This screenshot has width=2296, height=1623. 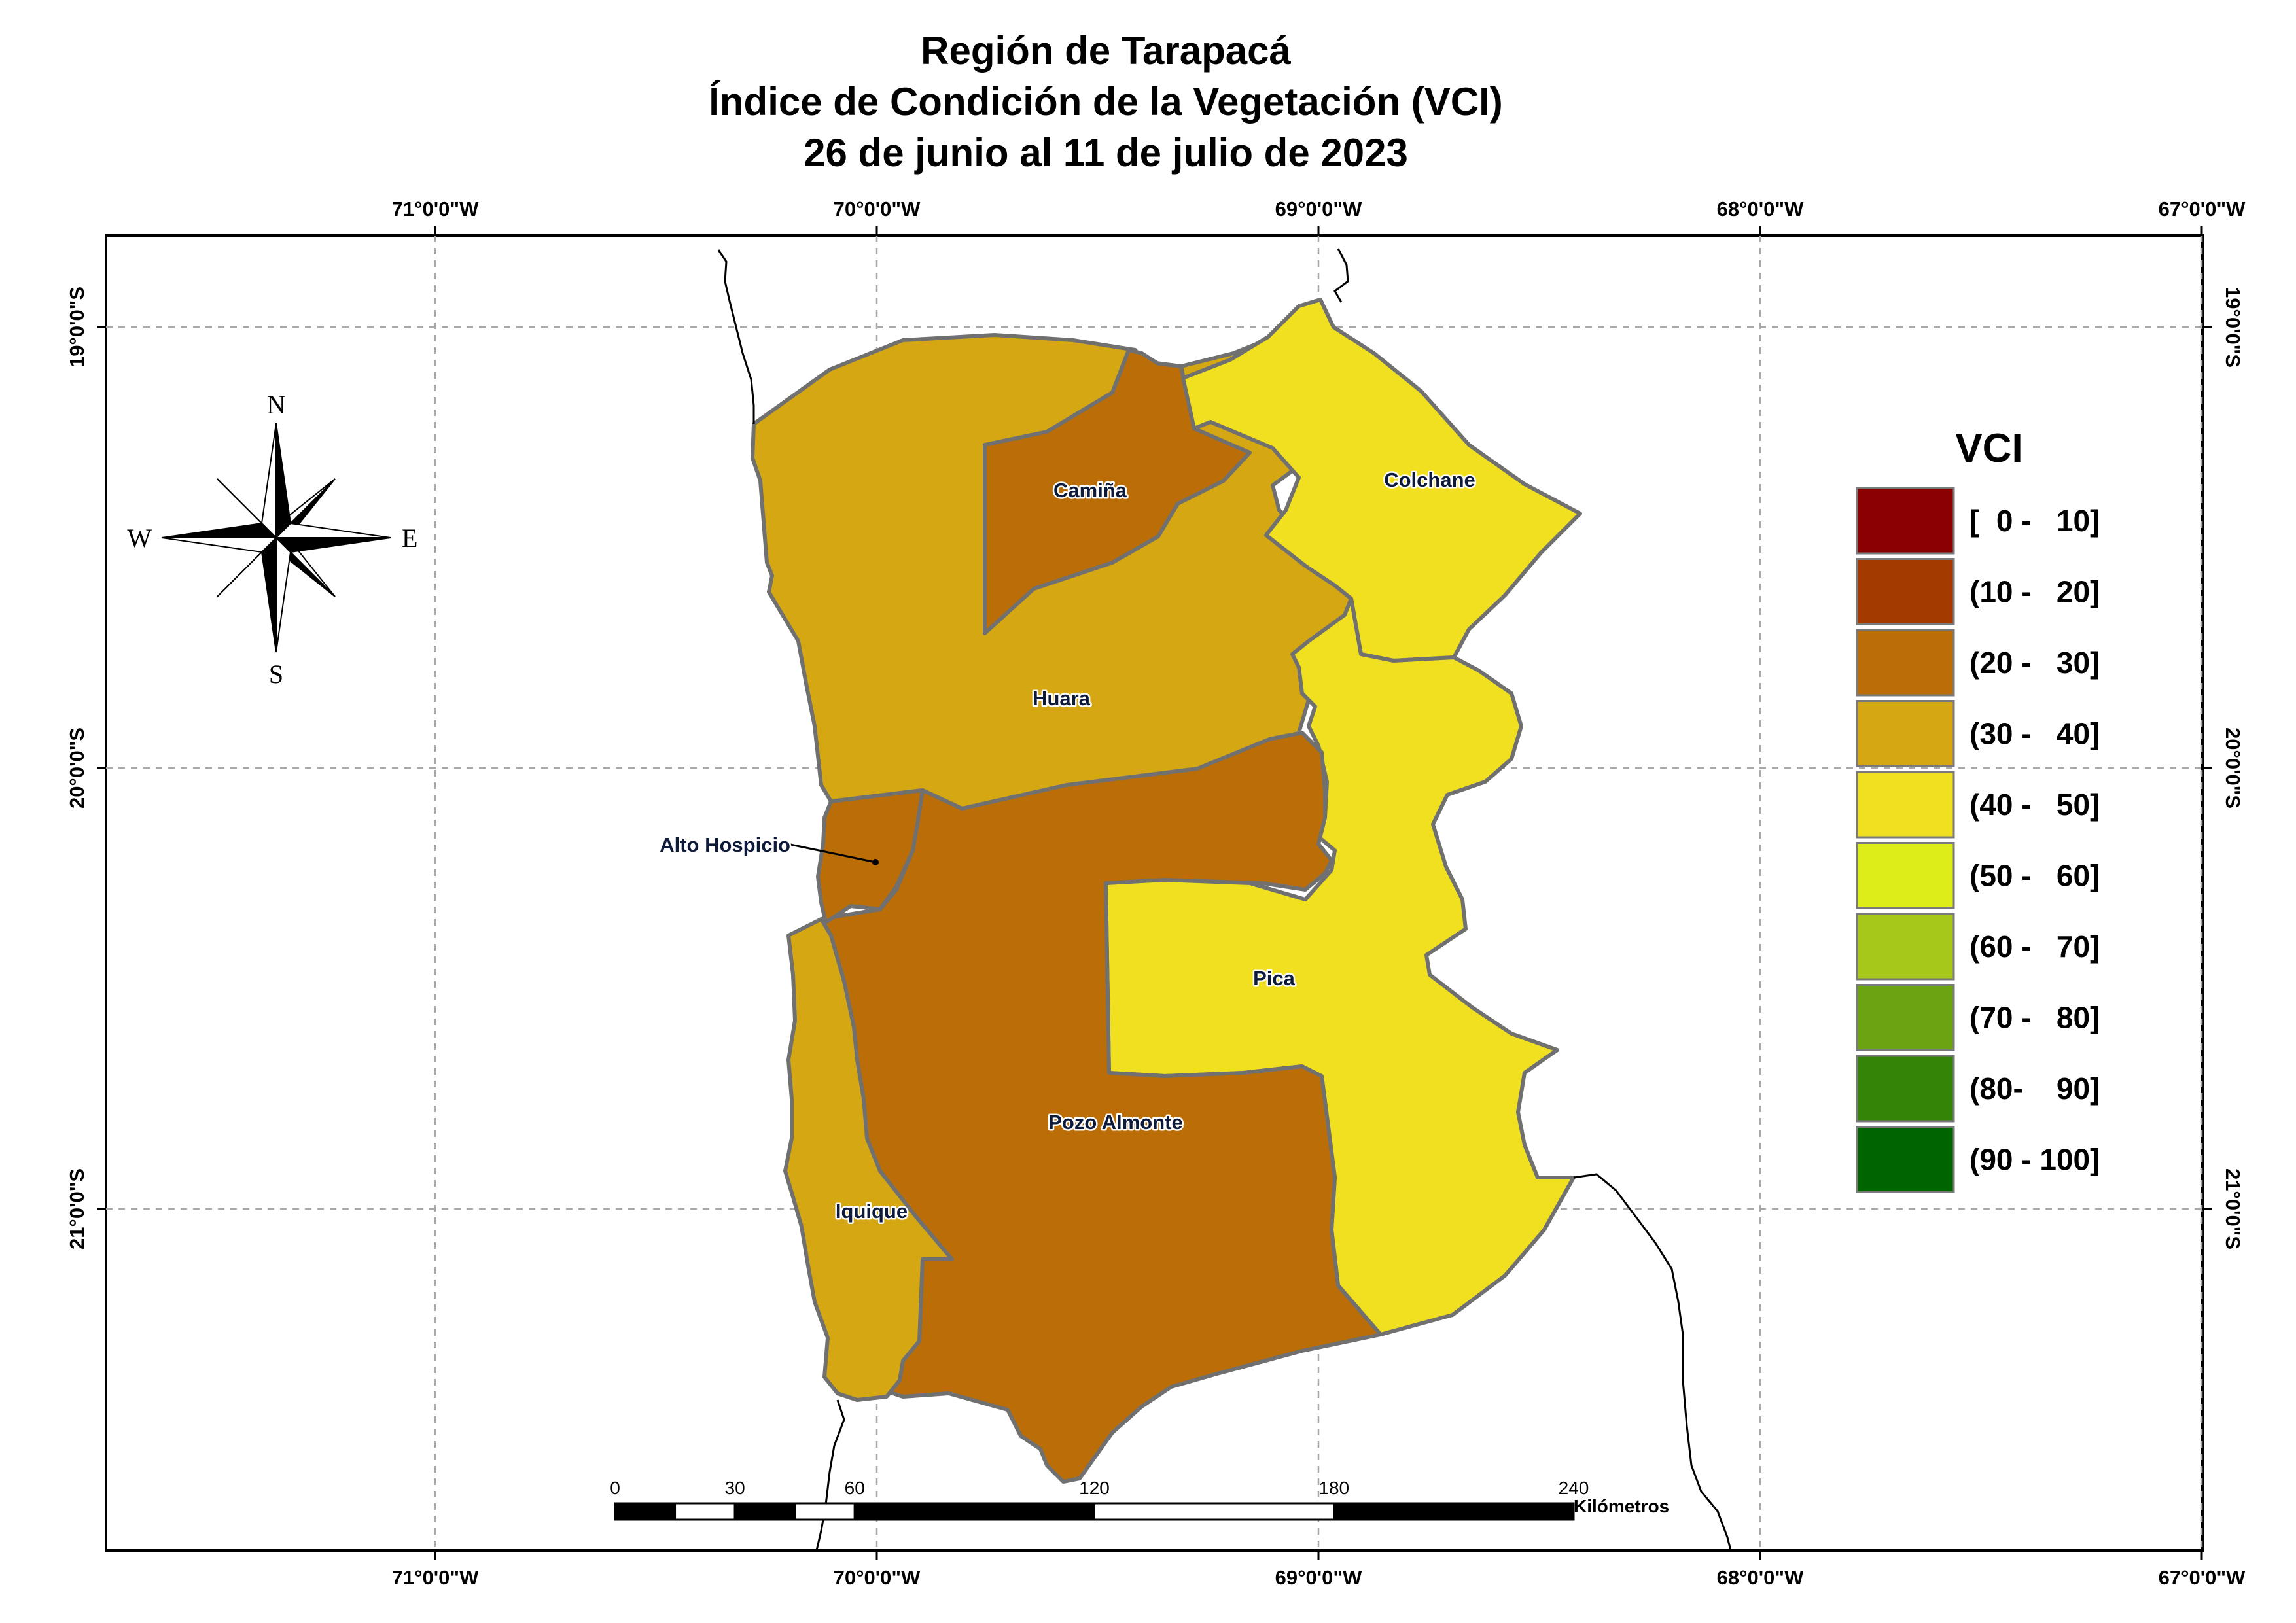 What do you see at coordinates (2035, 592) in the screenshot?
I see `legend-label-1: (10 - 20]` at bounding box center [2035, 592].